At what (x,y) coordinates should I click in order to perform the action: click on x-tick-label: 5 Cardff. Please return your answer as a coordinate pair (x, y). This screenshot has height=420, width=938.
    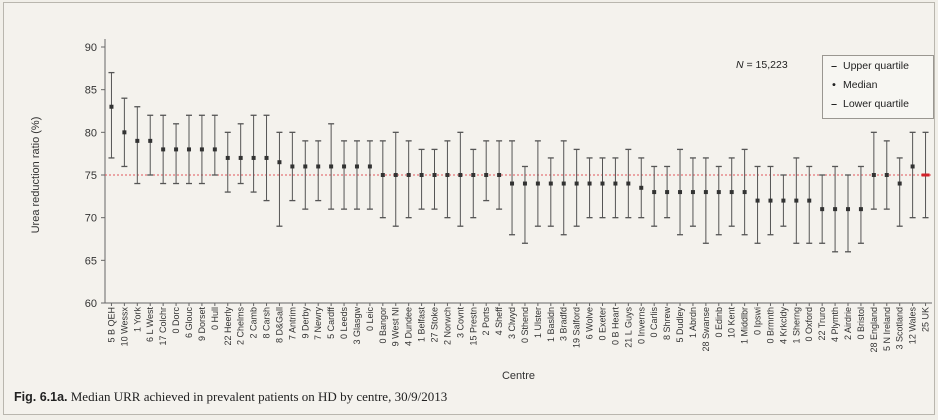
    Looking at the image, I should click on (331, 323).